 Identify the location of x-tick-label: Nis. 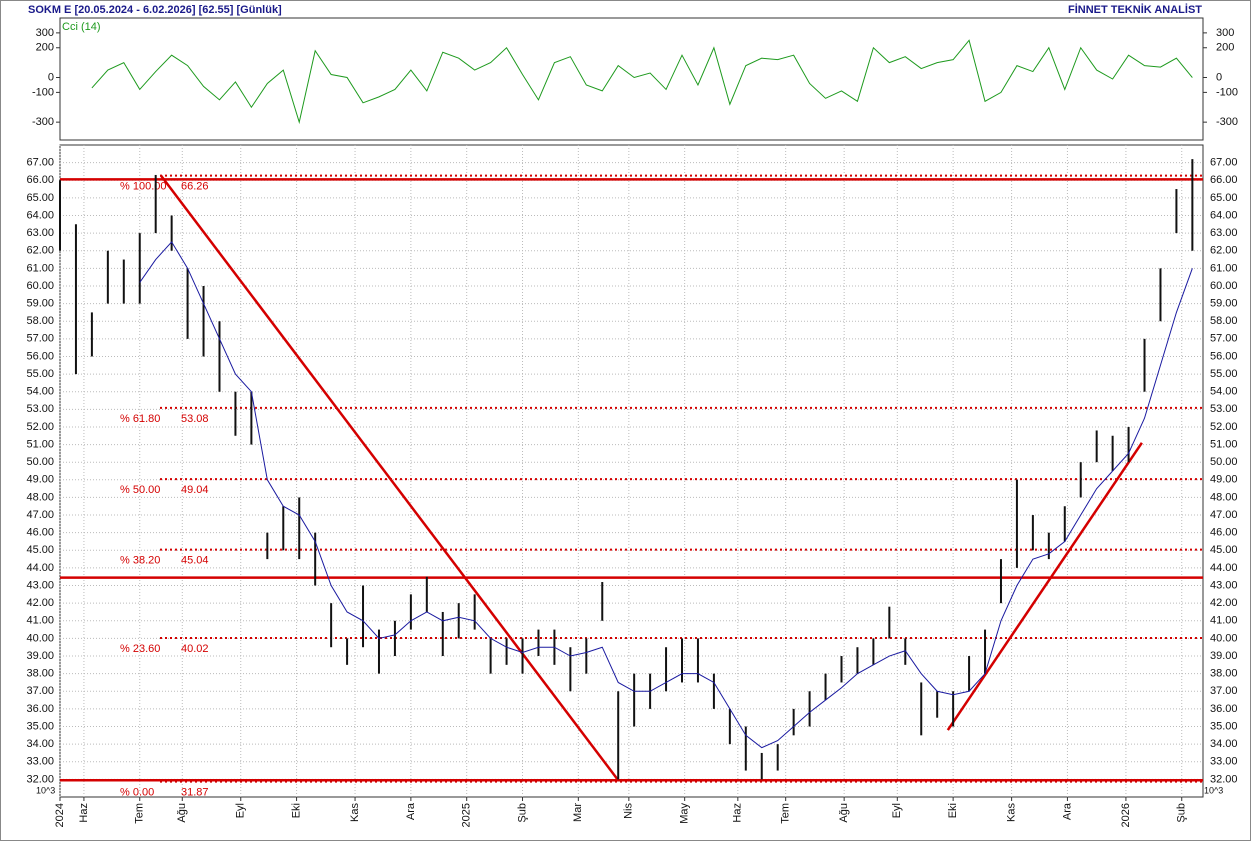
(629, 811).